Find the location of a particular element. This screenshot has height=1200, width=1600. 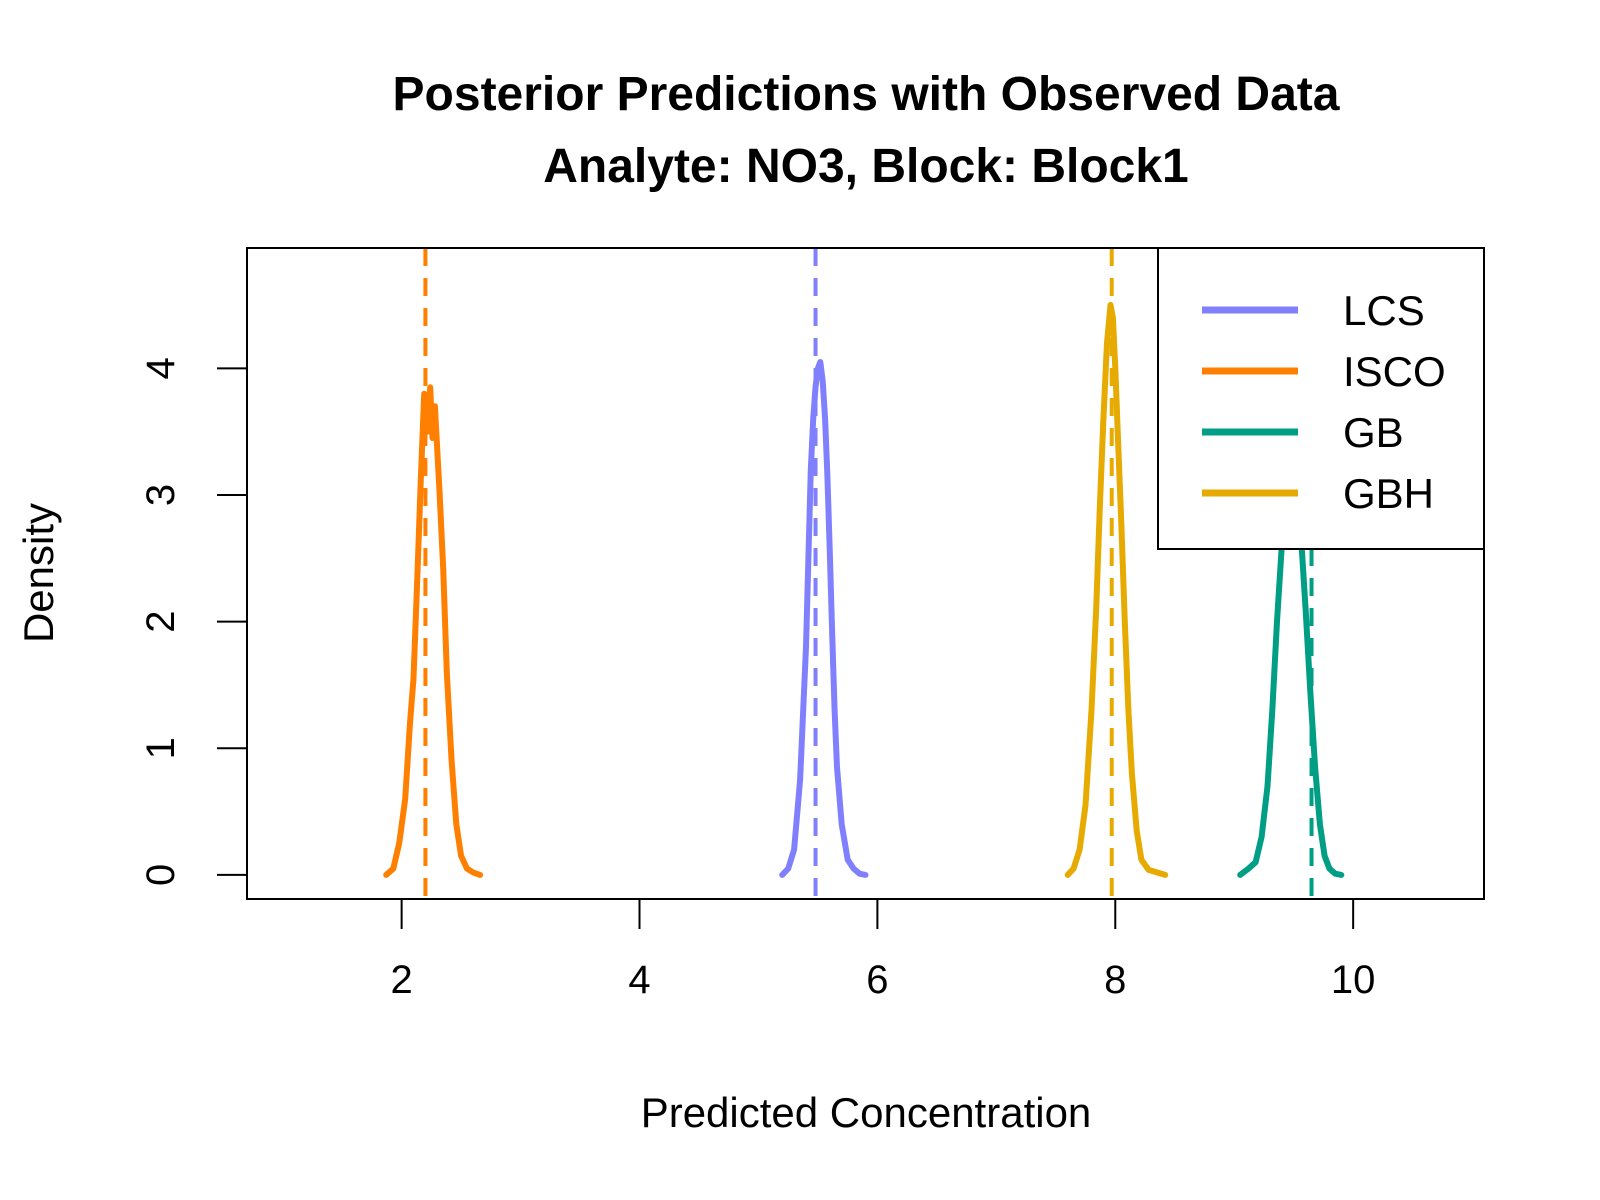

x-tick-label: 4 is located at coordinates (639, 980).